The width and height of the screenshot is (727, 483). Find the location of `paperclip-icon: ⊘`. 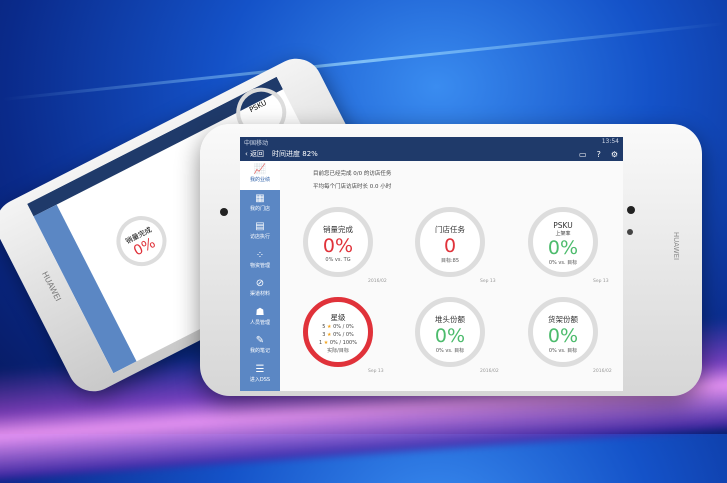

paperclip-icon: ⊘ is located at coordinates (260, 283).